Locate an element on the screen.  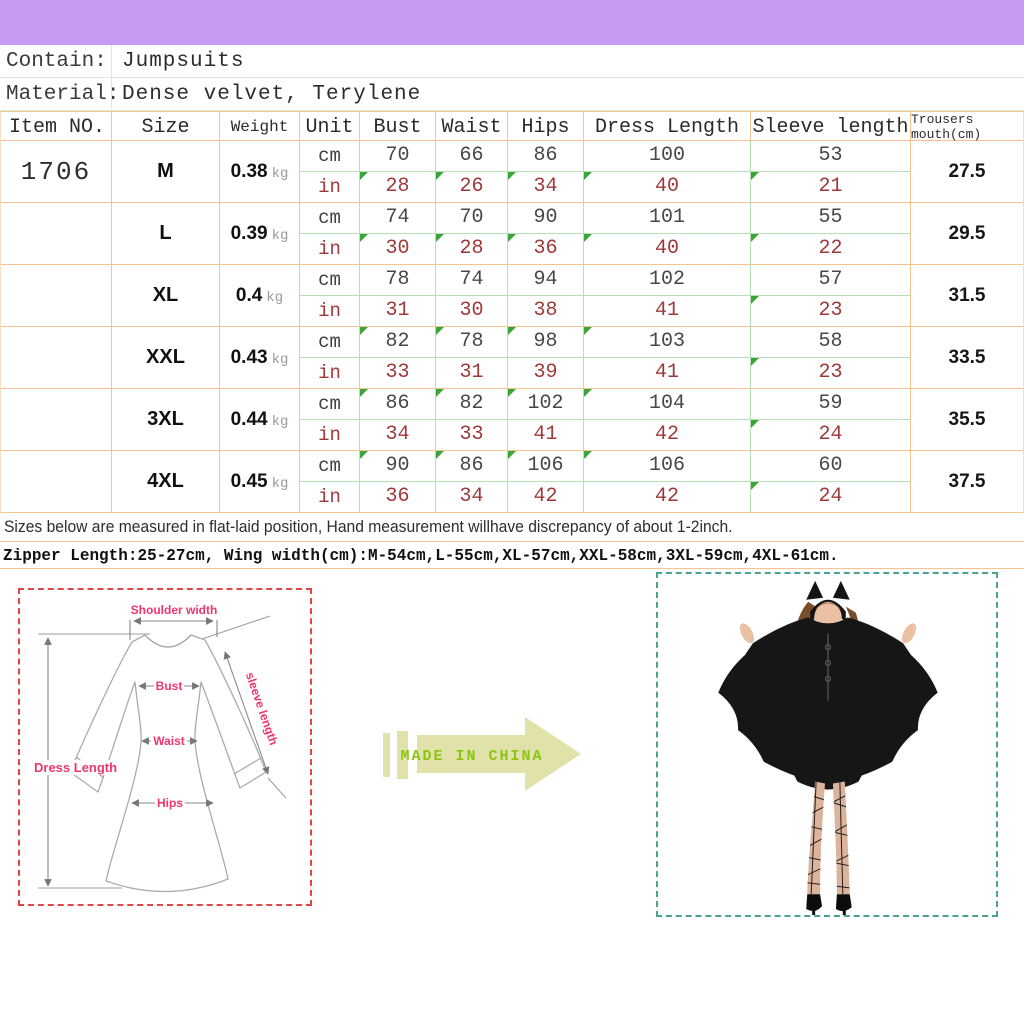
waist-cm: 78 is located at coordinates (472, 342).